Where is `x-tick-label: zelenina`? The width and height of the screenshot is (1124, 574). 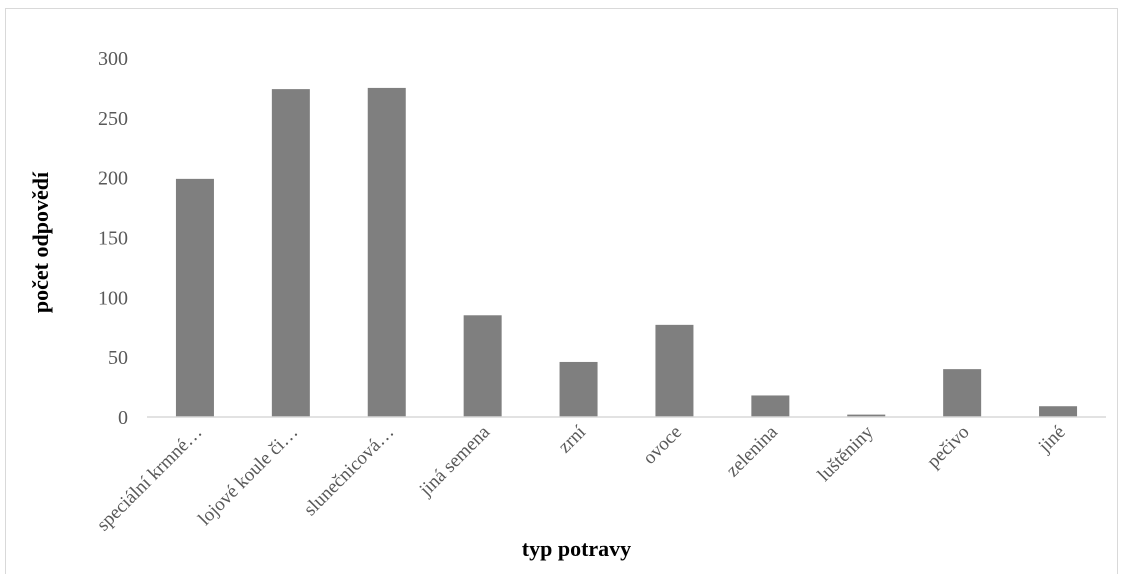 x-tick-label: zelenina is located at coordinates (752, 451).